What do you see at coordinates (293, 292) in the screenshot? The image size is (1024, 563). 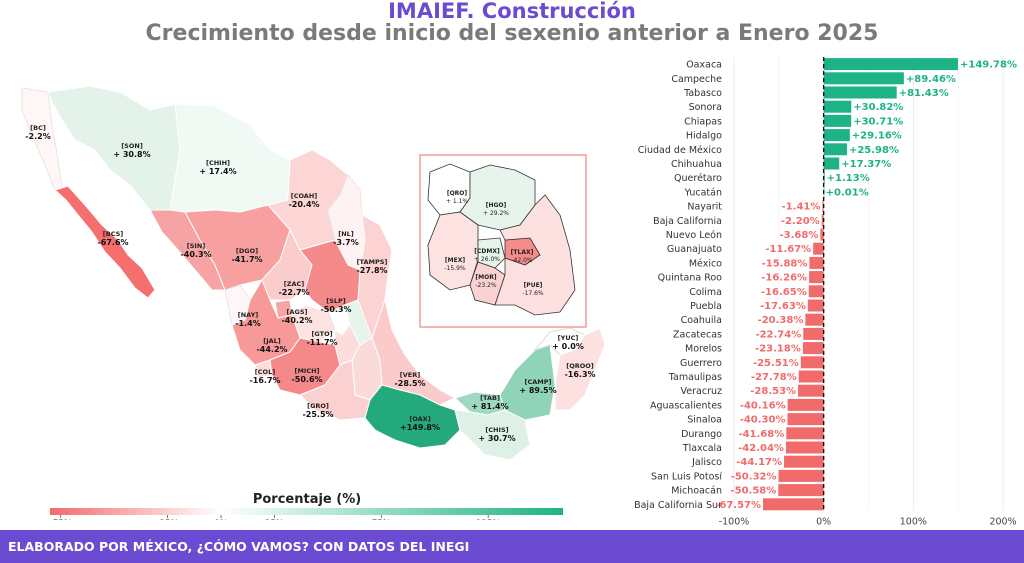 I see `map-label-value: -22.7%` at bounding box center [293, 292].